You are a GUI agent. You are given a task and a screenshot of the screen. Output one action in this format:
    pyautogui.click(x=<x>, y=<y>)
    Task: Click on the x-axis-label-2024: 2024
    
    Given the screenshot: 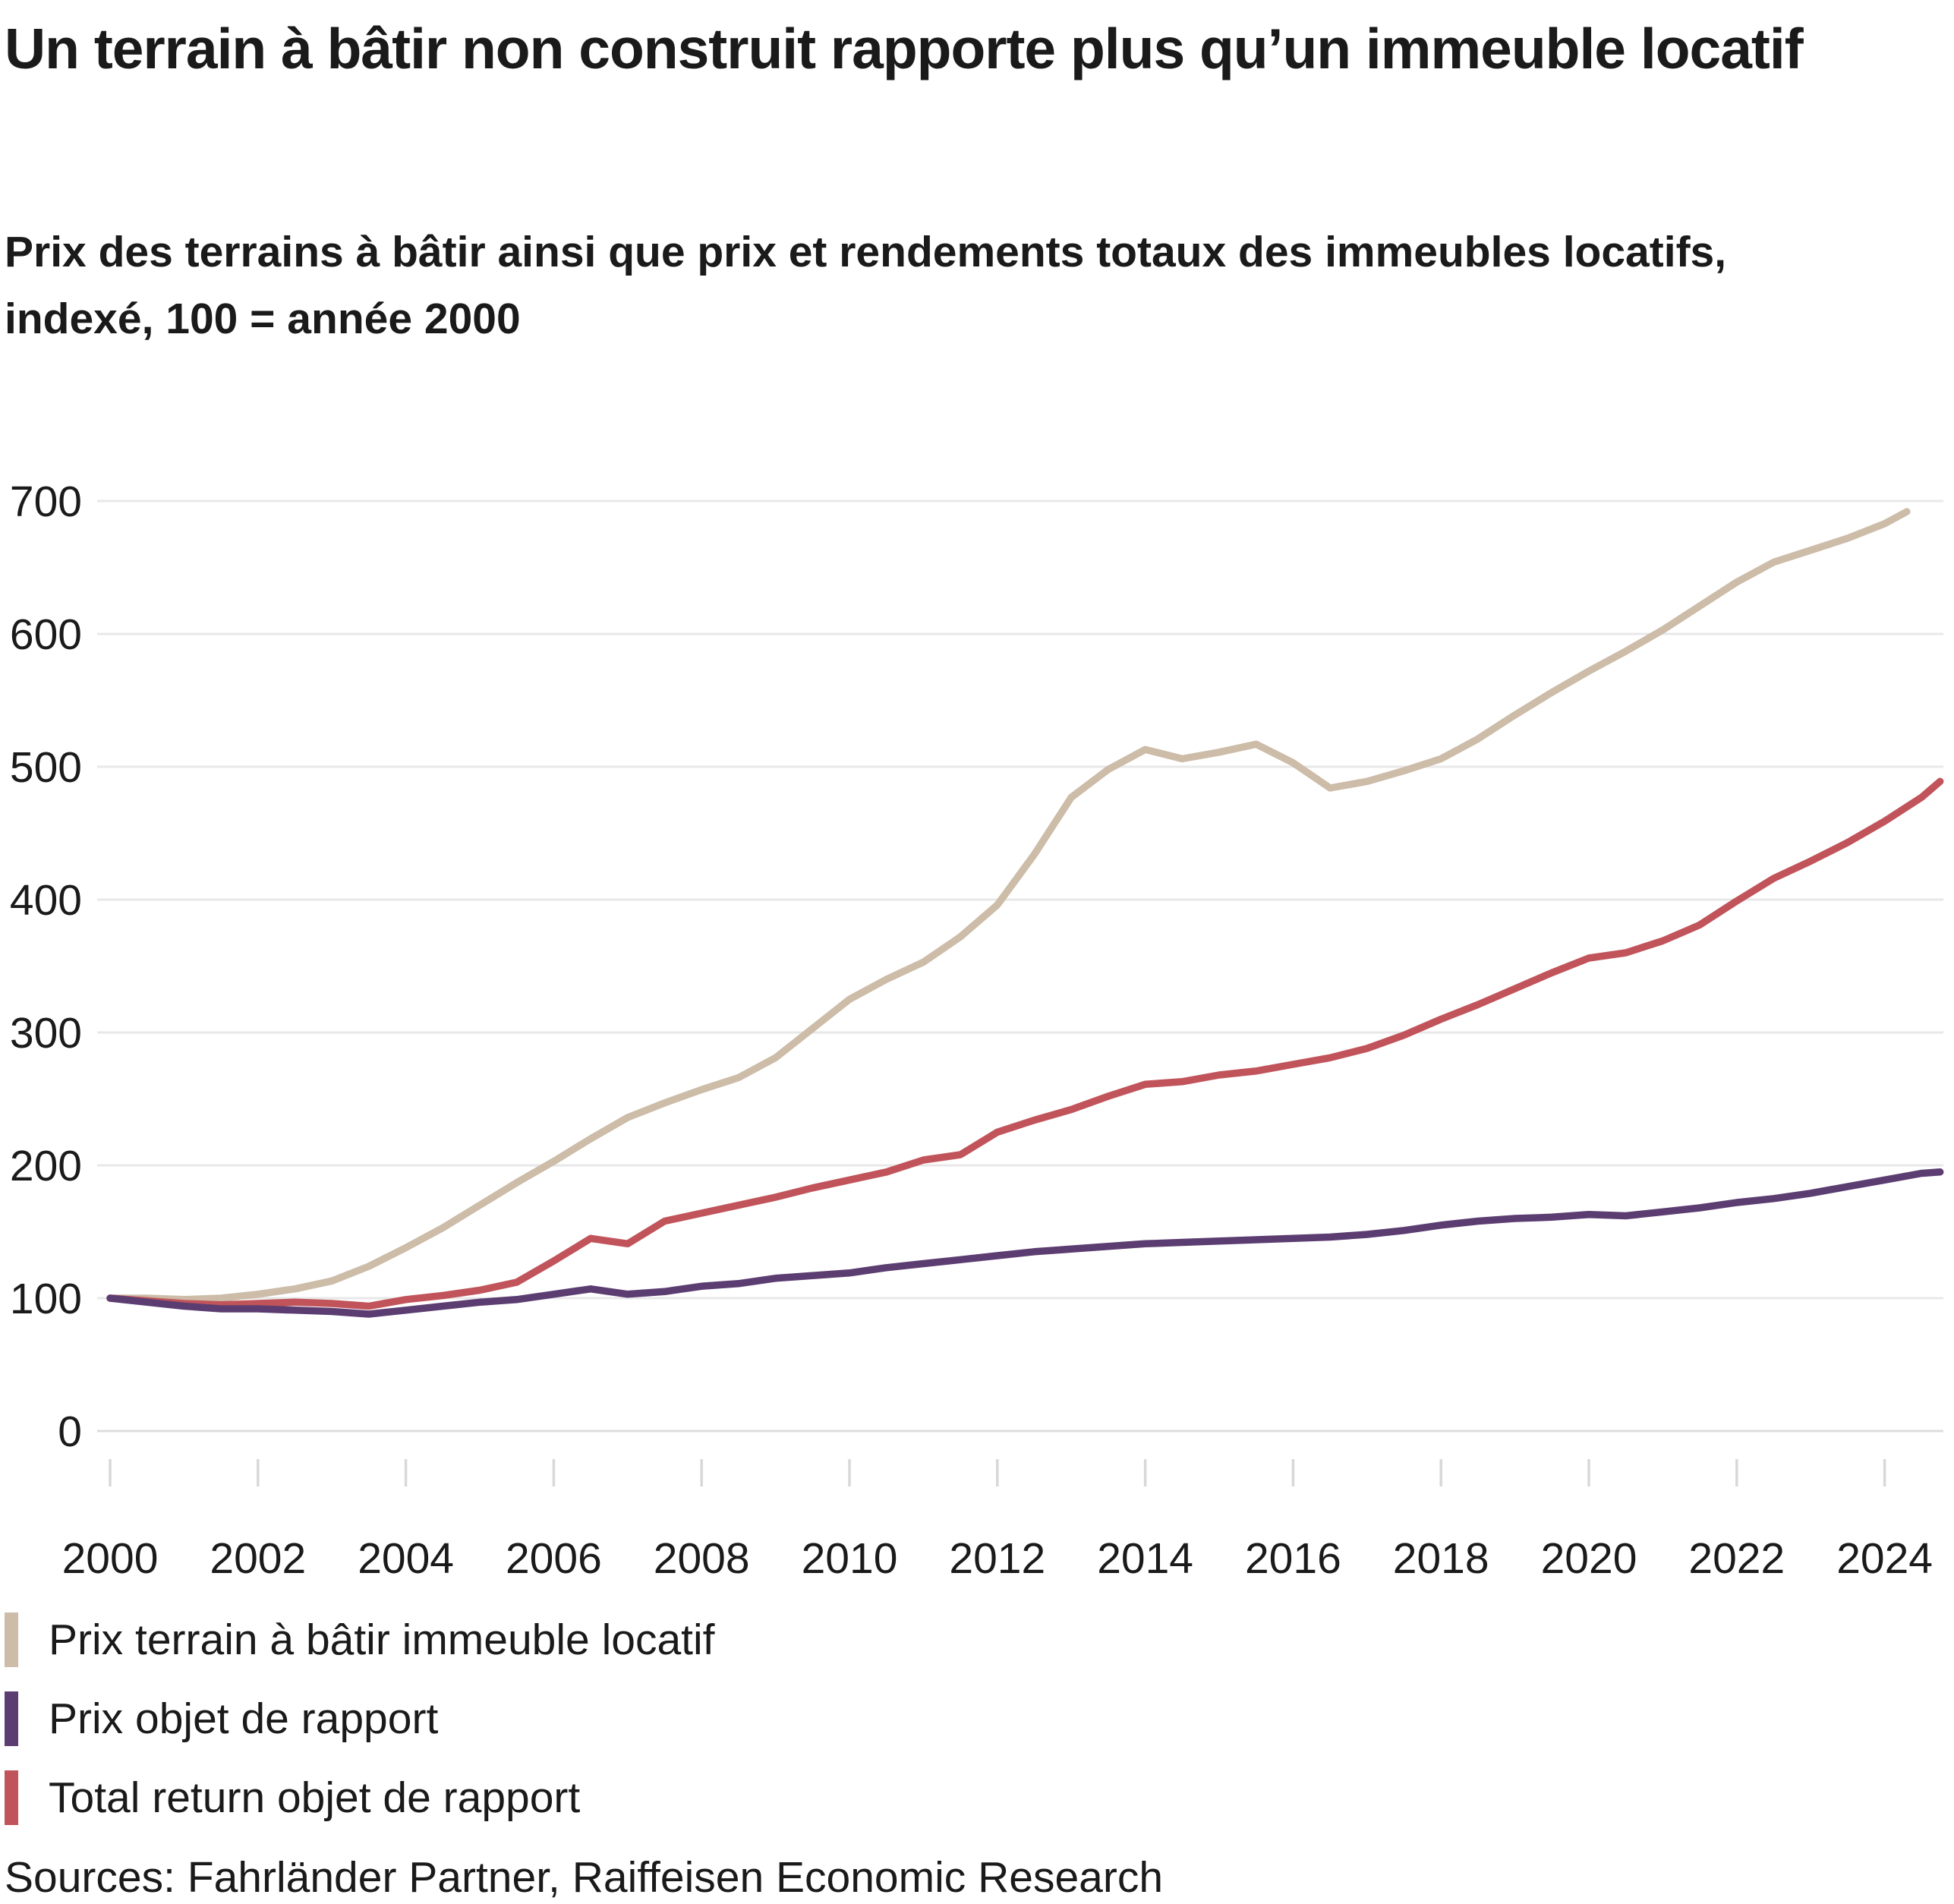 What is the action you would take?
    pyautogui.click(x=1884, y=1558)
    